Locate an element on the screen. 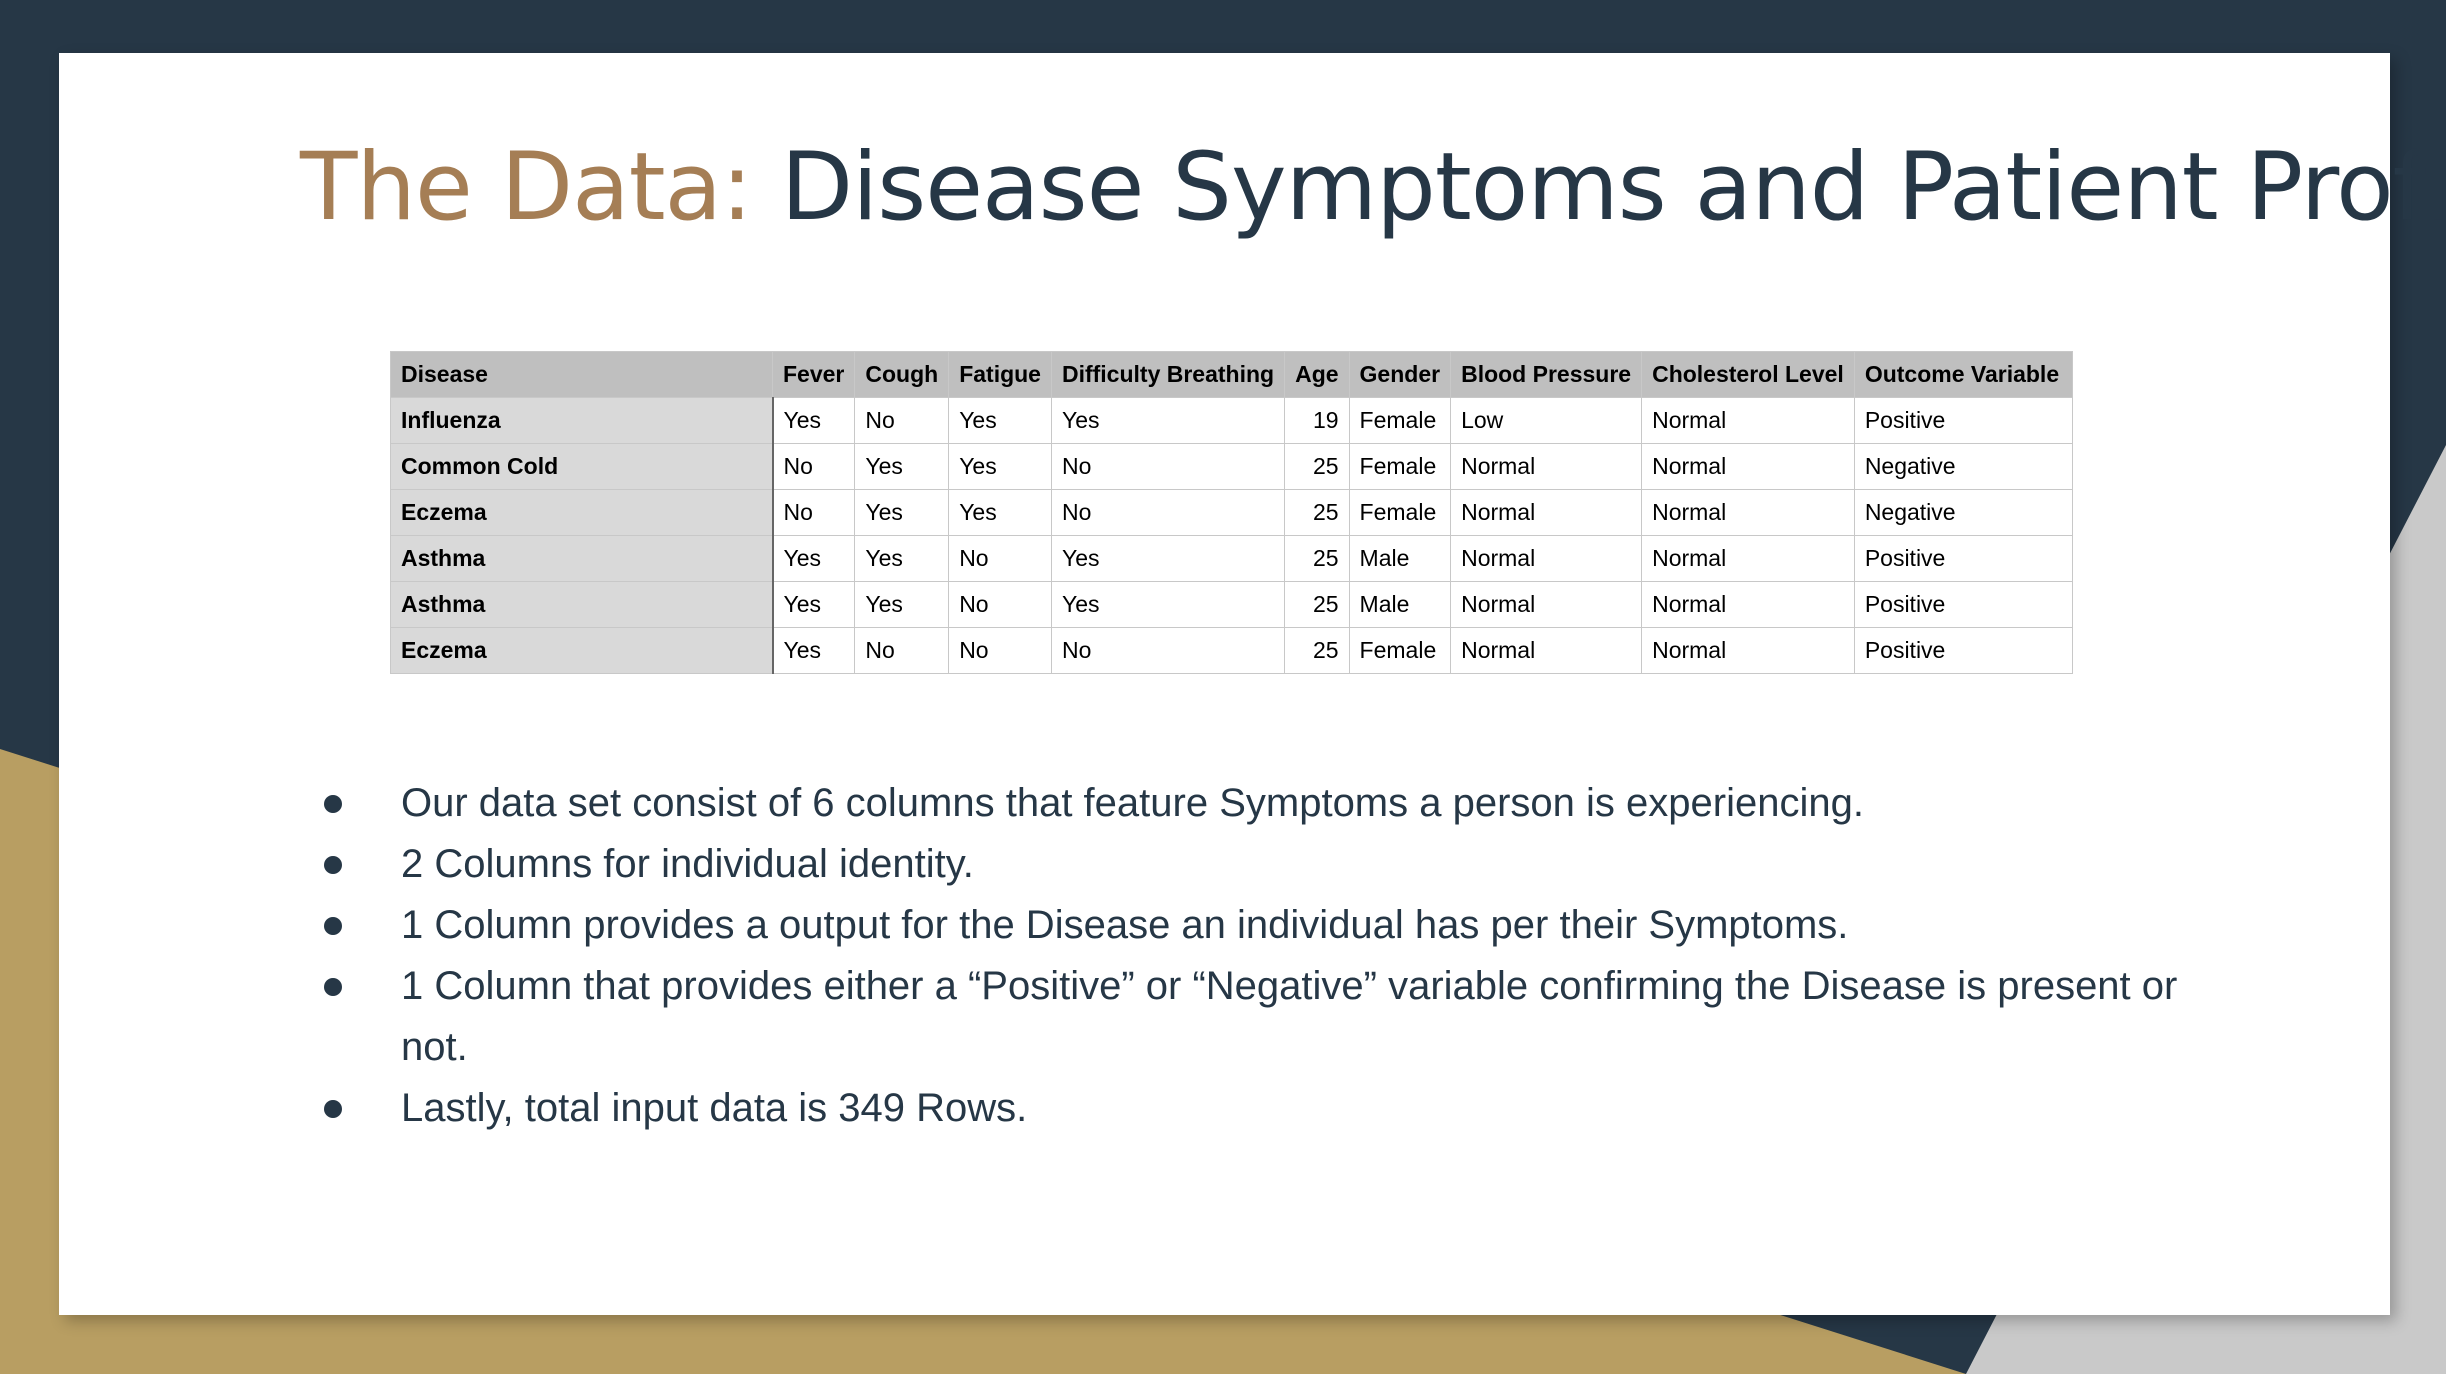 This screenshot has height=1374, width=2446. title-main: Disease Symptoms and Patient Profile is located at coordinates (1613, 187).